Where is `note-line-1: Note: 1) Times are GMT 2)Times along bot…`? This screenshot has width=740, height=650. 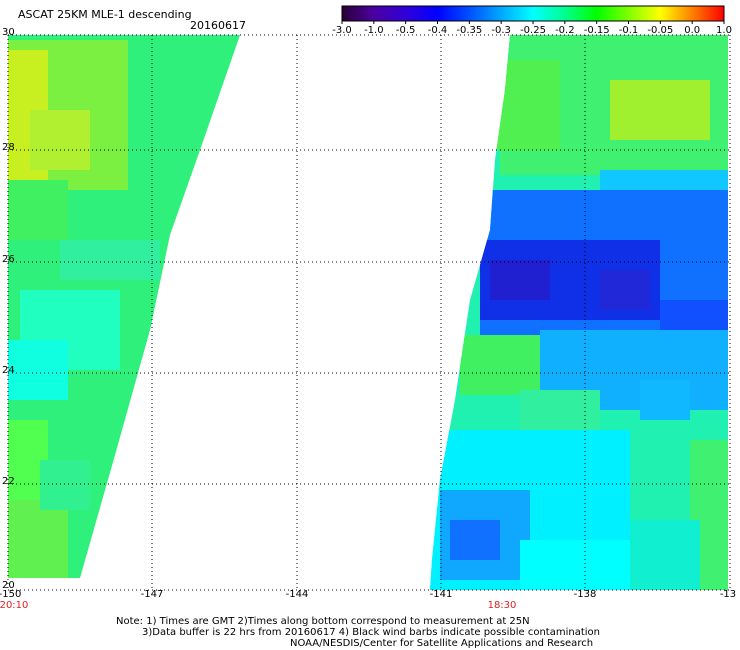 note-line-1: Note: 1) Times are GMT 2)Times along bot… is located at coordinates (323, 621).